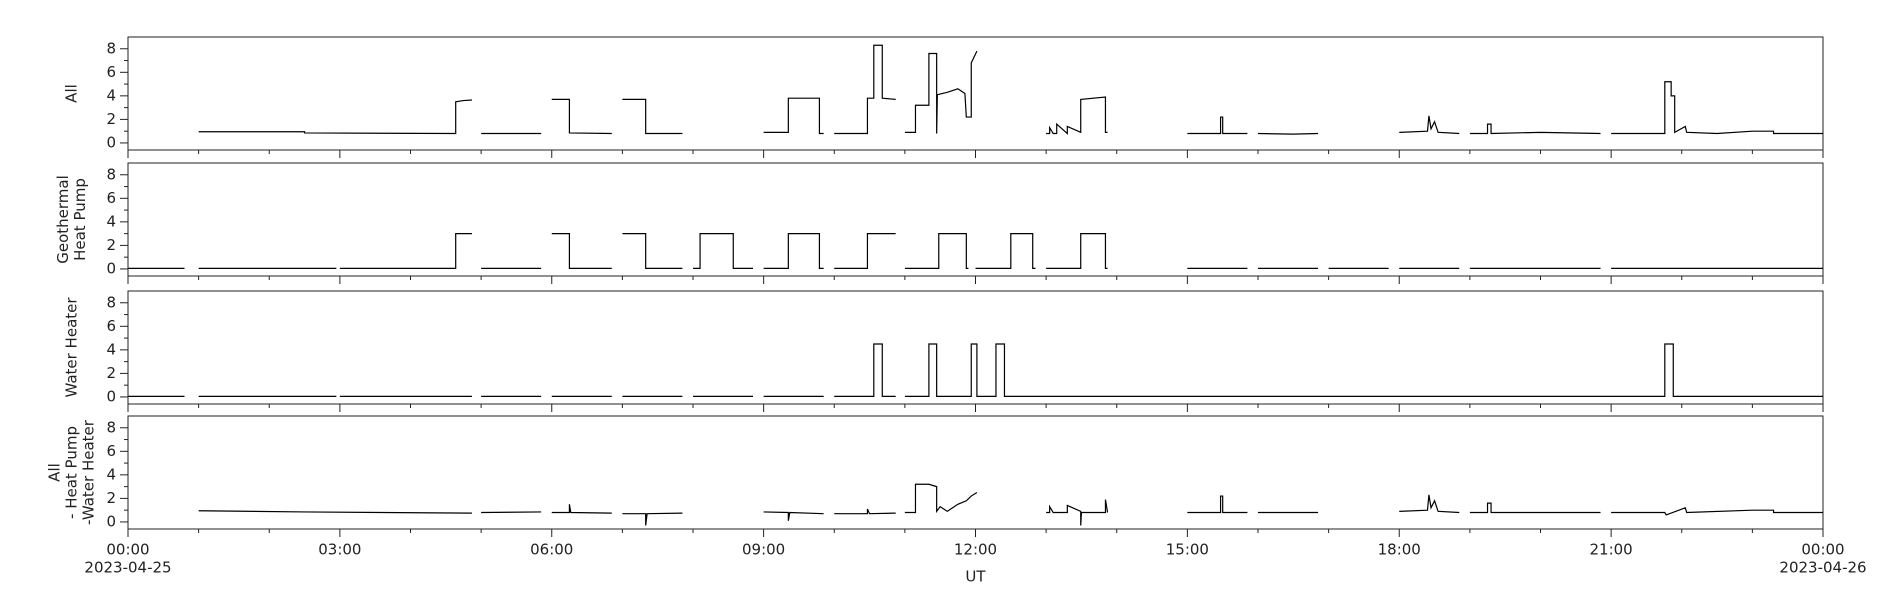 The width and height of the screenshot is (1903, 607). What do you see at coordinates (72, 472) in the screenshot?
I see `y-axis-label: - Heat Pump` at bounding box center [72, 472].